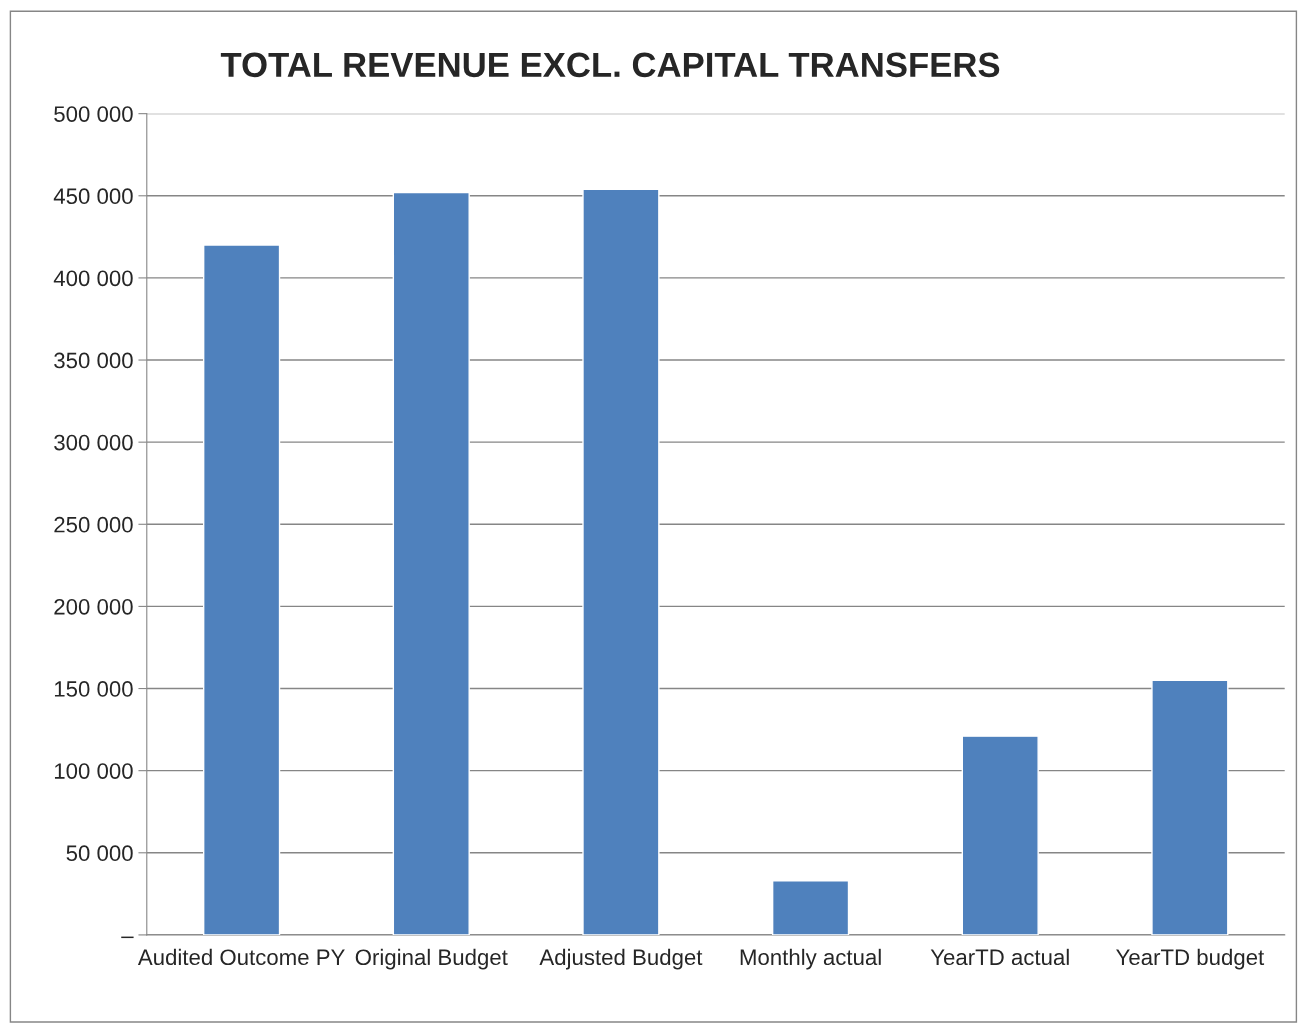 This screenshot has width=1299, height=1024. Describe the element at coordinates (621, 959) in the screenshot. I see `x-tick-label: Adjusted Budget` at that location.